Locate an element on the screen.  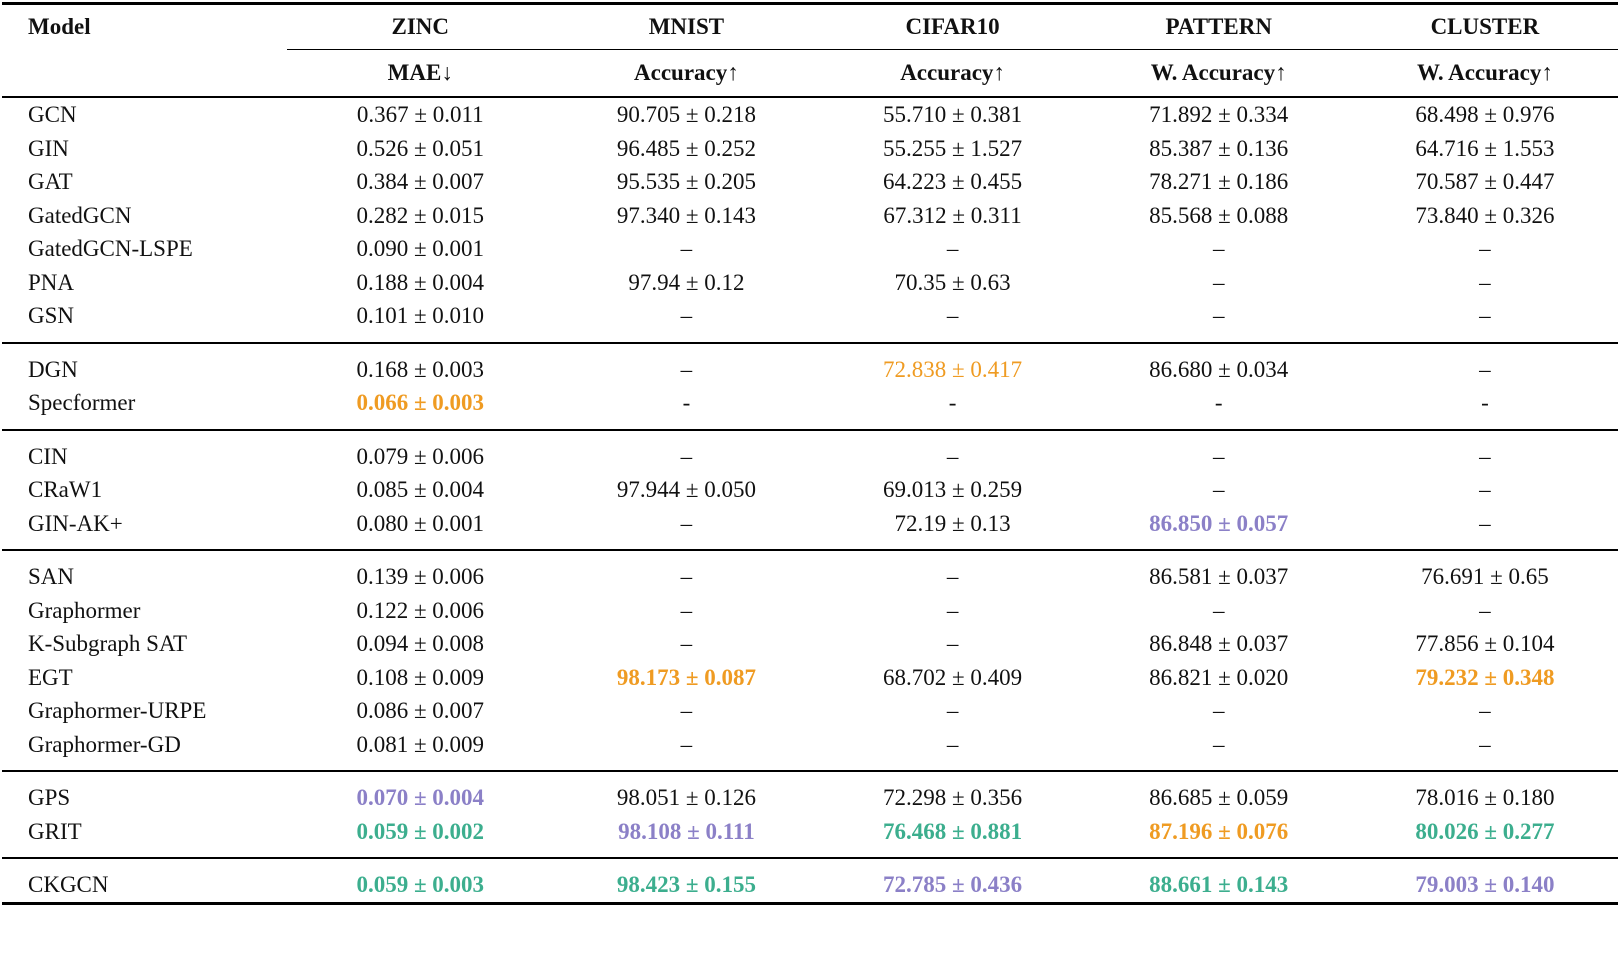
model-name-cell: GIN-AK+ is located at coordinates (75, 523).